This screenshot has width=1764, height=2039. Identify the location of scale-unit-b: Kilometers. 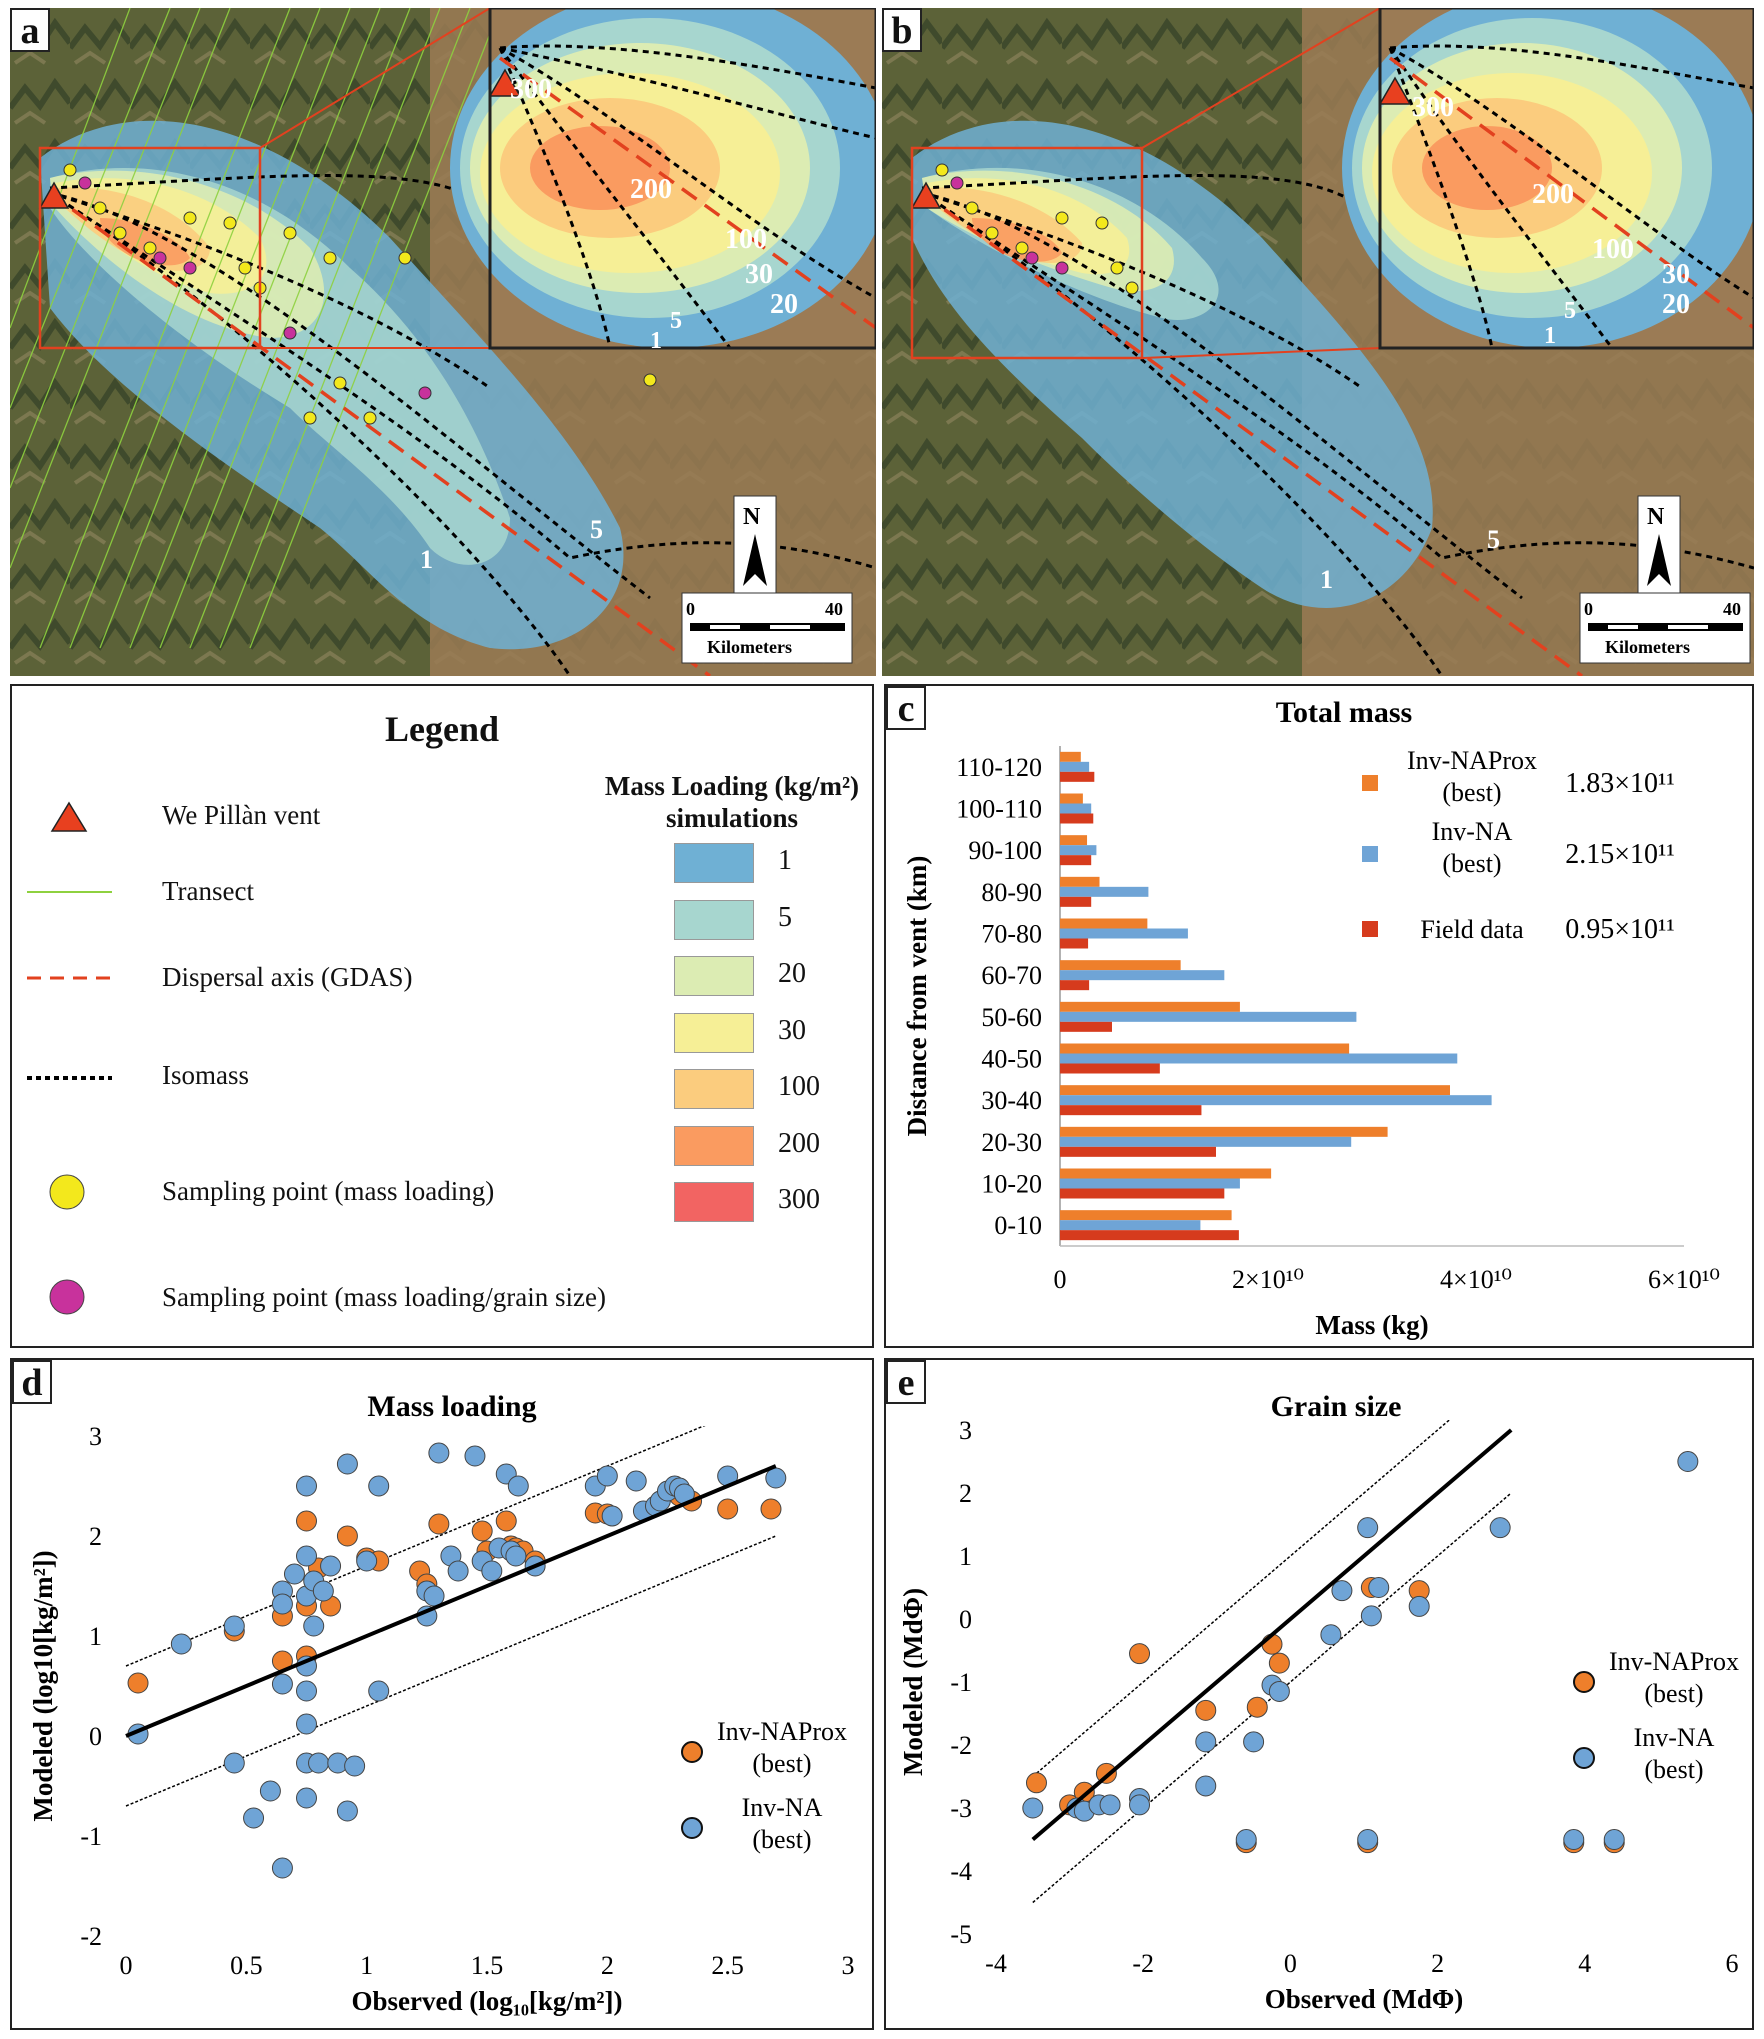
(1647, 647).